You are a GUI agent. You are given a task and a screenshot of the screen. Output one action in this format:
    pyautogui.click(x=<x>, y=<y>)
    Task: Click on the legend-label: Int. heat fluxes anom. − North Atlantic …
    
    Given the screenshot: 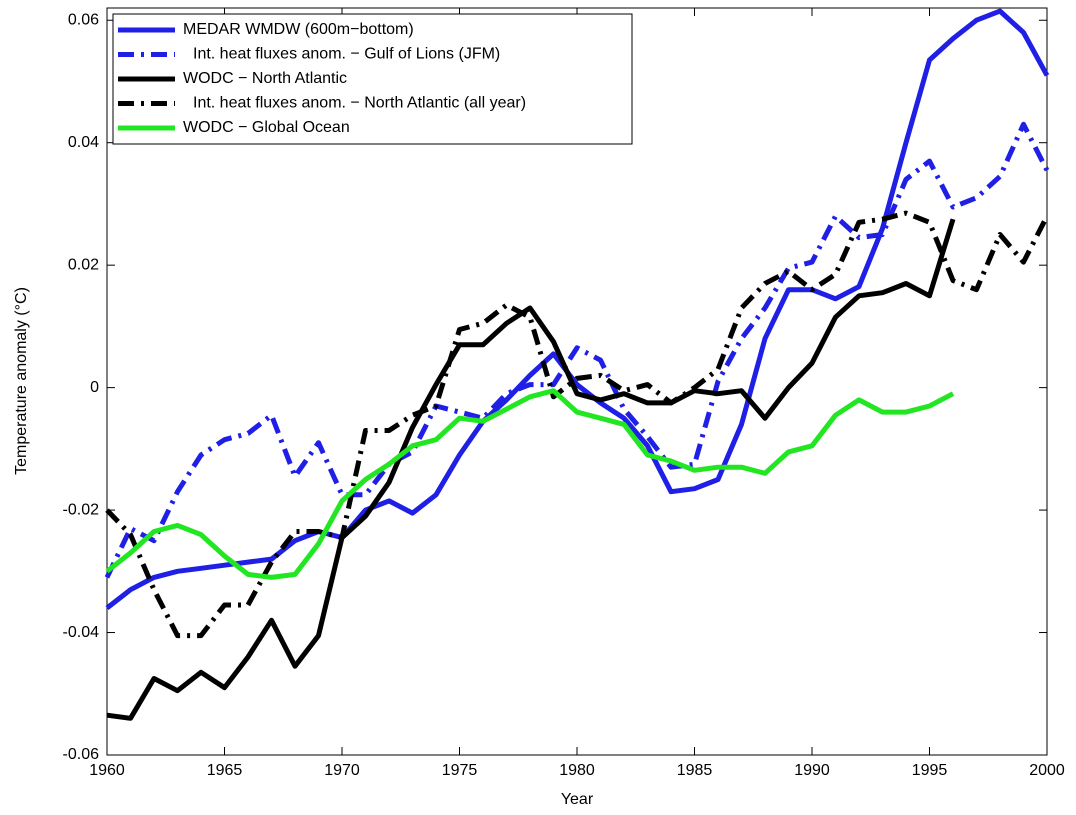 What is the action you would take?
    pyautogui.click(x=359, y=103)
    